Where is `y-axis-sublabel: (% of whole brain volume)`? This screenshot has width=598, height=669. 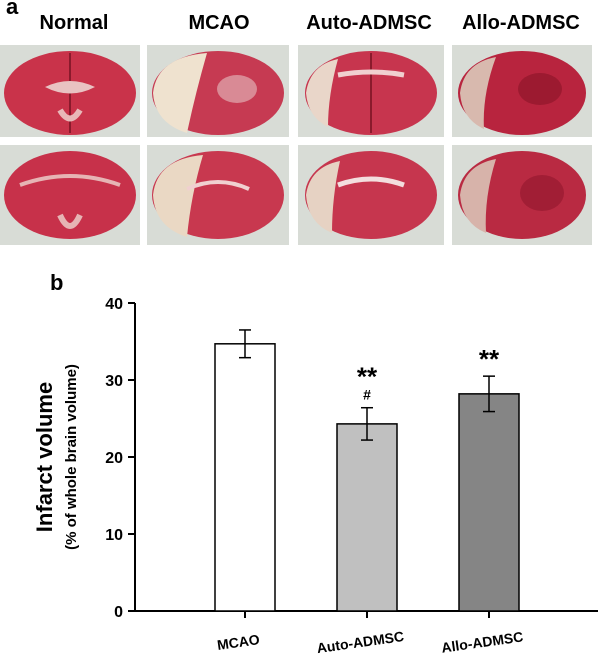 y-axis-sublabel: (% of whole brain volume) is located at coordinates (71, 457).